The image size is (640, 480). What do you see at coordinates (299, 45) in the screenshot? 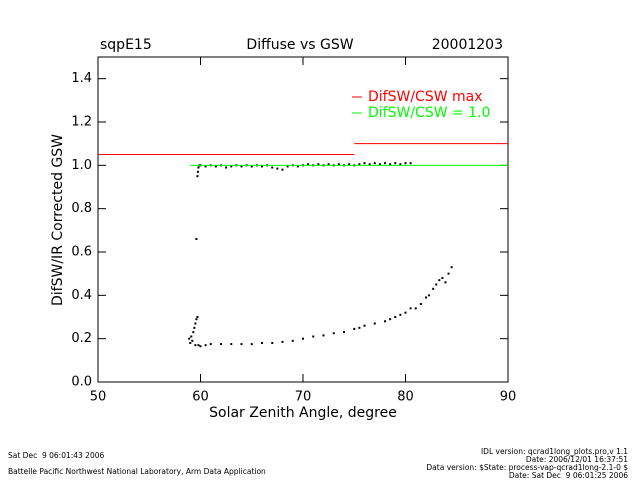
I see `chart-title: Diffuse vs GSW` at bounding box center [299, 45].